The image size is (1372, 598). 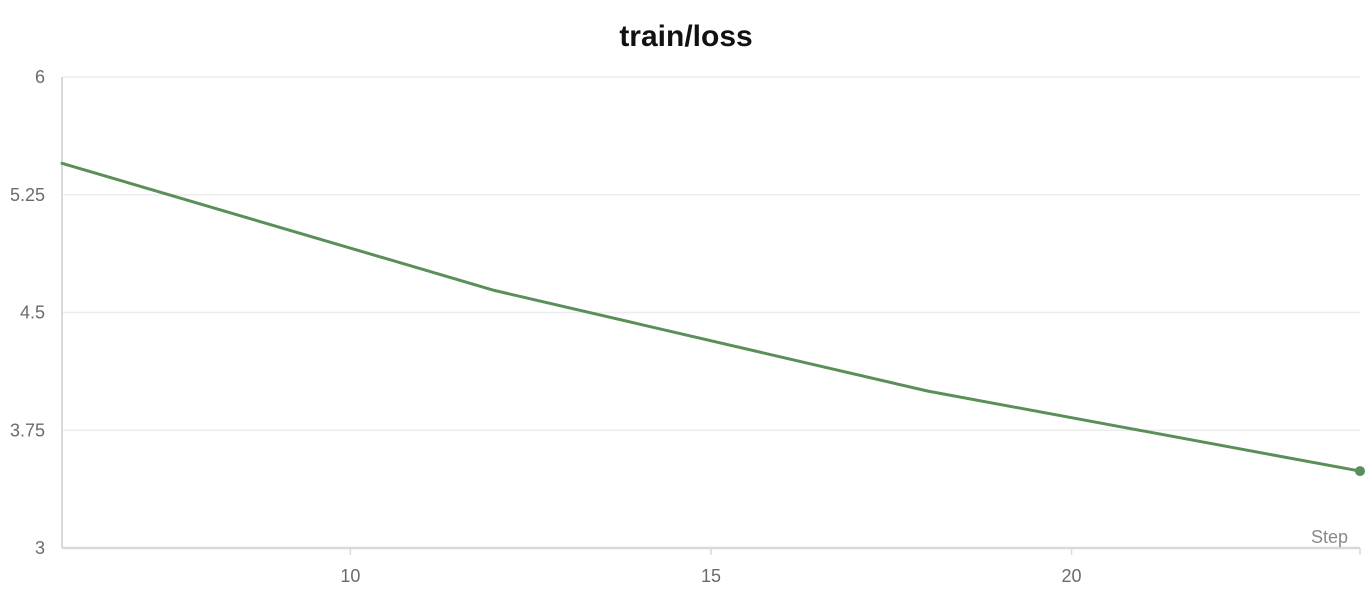 What do you see at coordinates (40, 77) in the screenshot?
I see `y-tick-label: 6` at bounding box center [40, 77].